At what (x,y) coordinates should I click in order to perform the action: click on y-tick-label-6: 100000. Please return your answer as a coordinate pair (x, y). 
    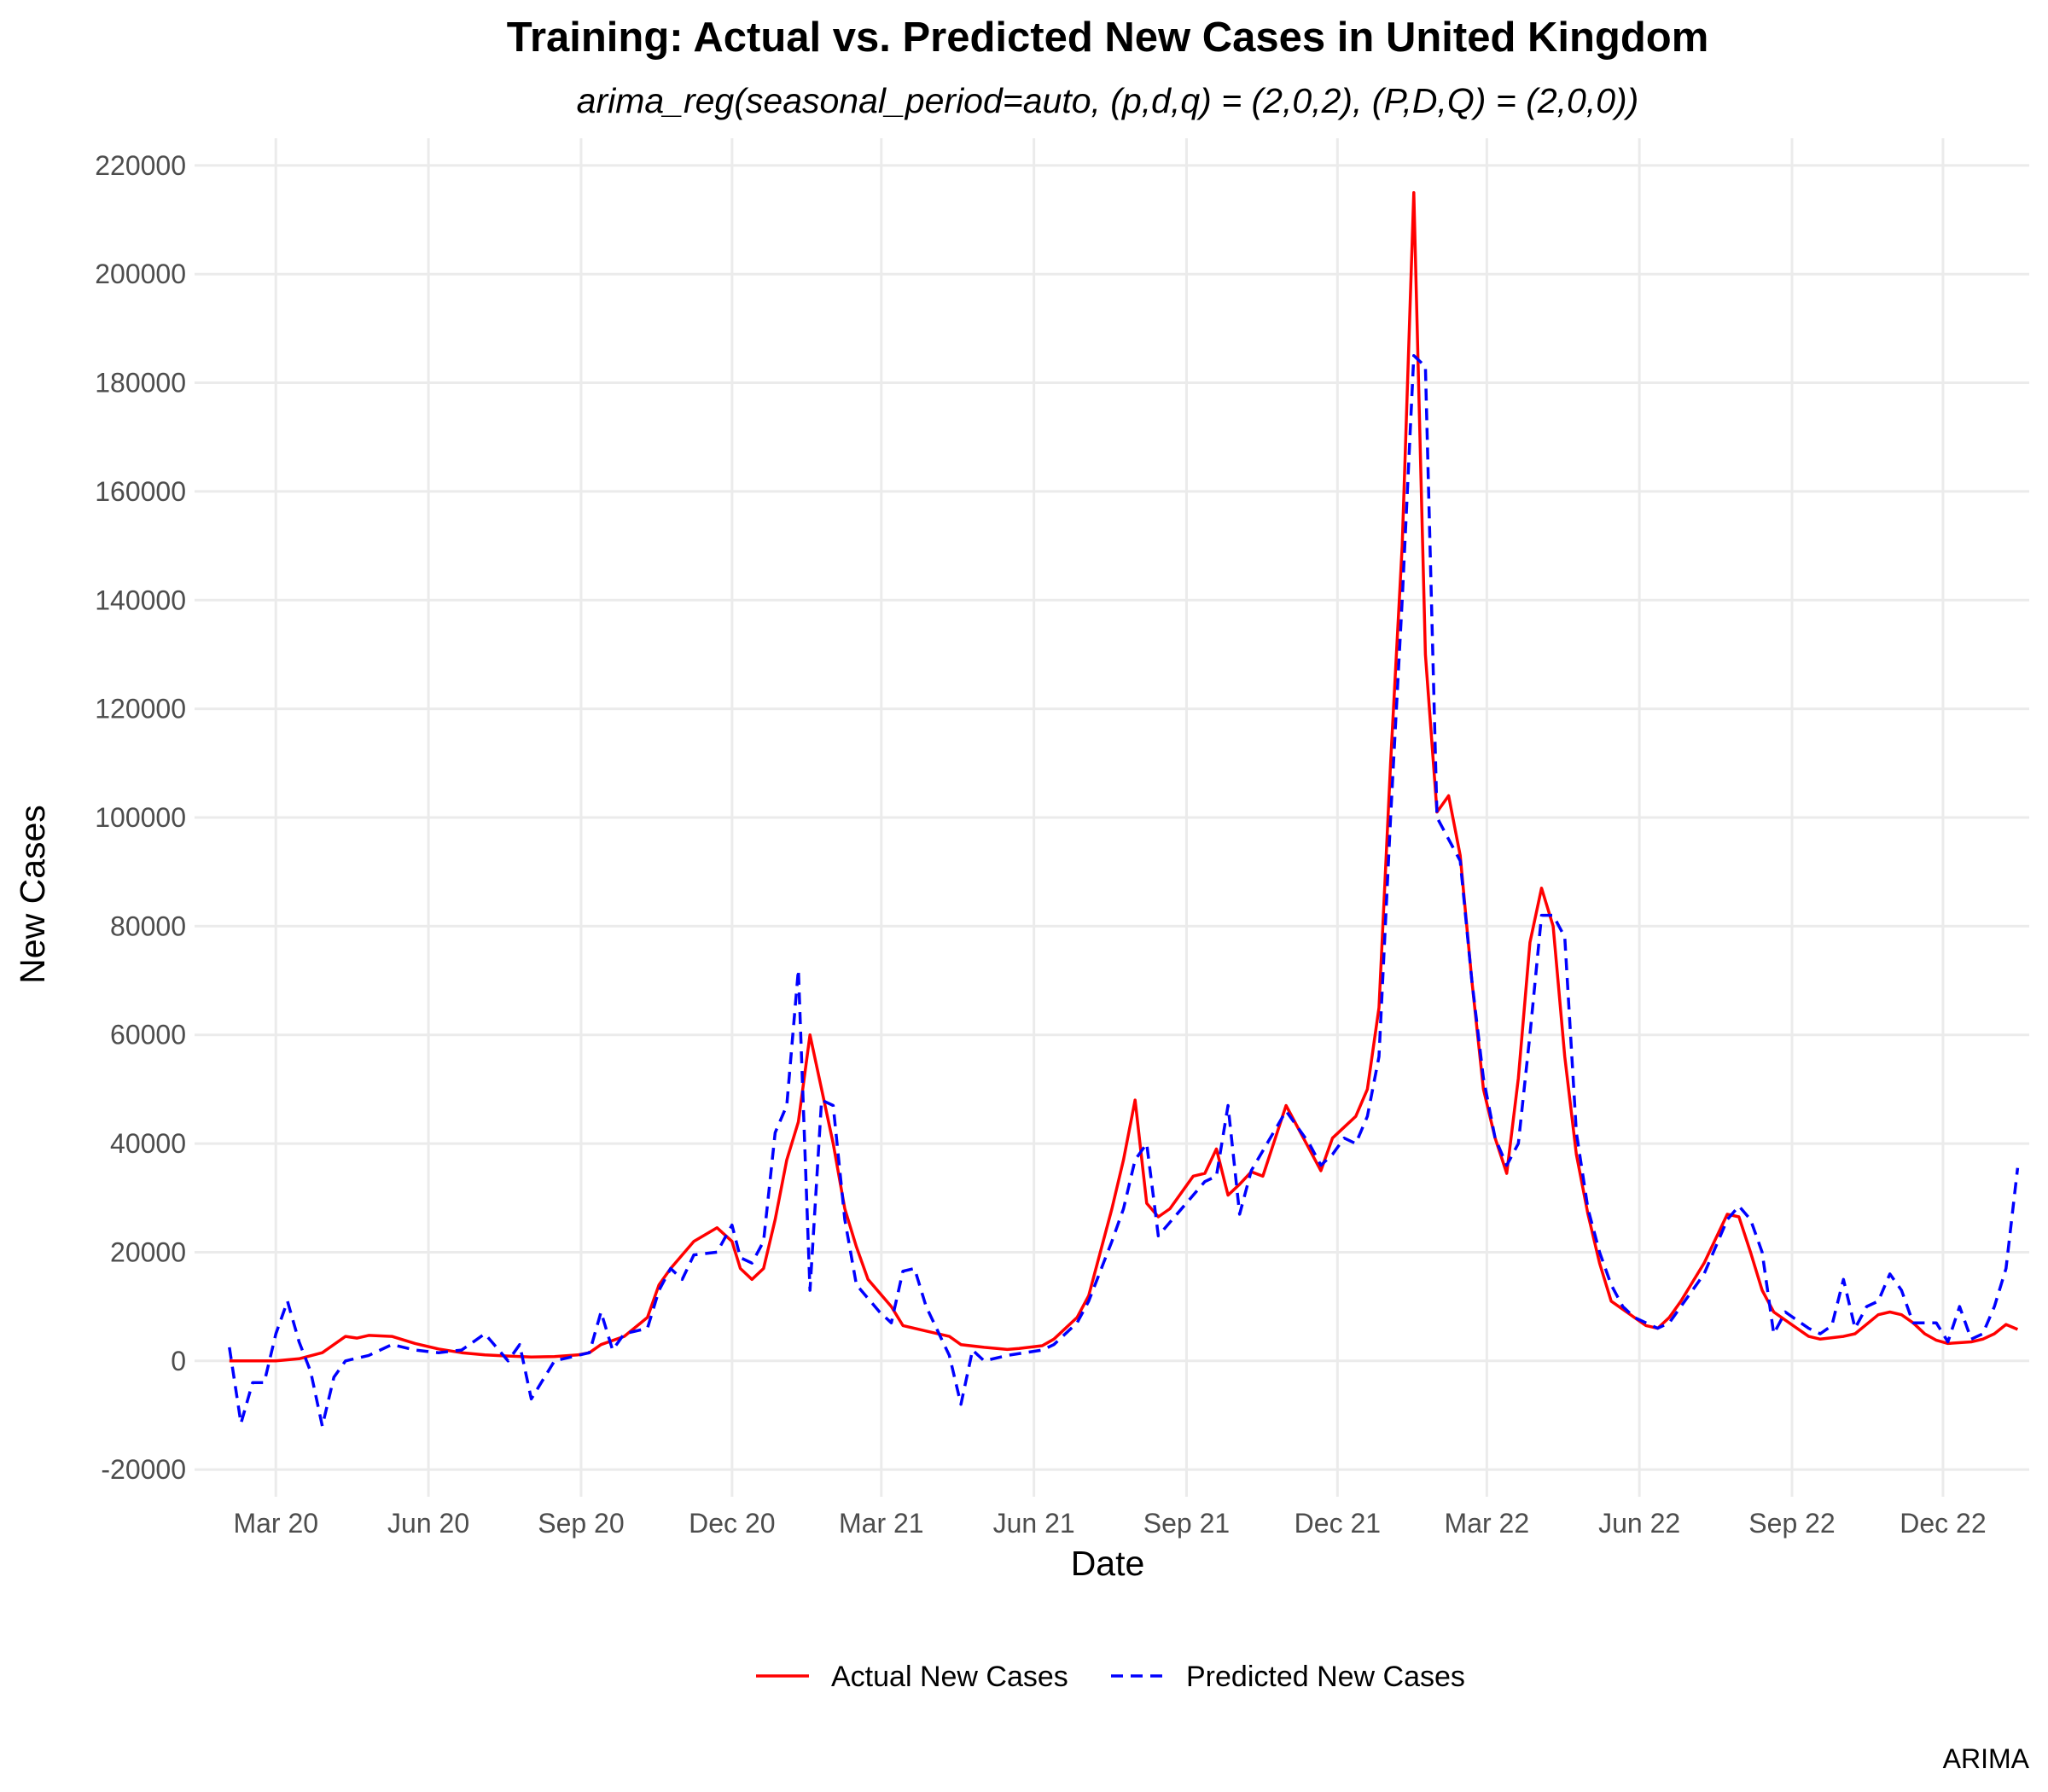
    Looking at the image, I should click on (140, 817).